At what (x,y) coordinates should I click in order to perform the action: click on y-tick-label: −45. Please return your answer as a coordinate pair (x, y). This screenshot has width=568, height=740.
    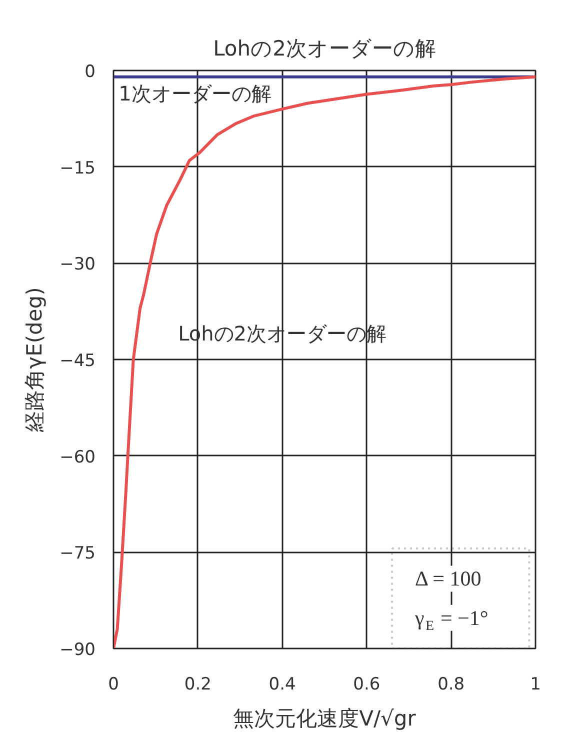
    Looking at the image, I should click on (78, 361).